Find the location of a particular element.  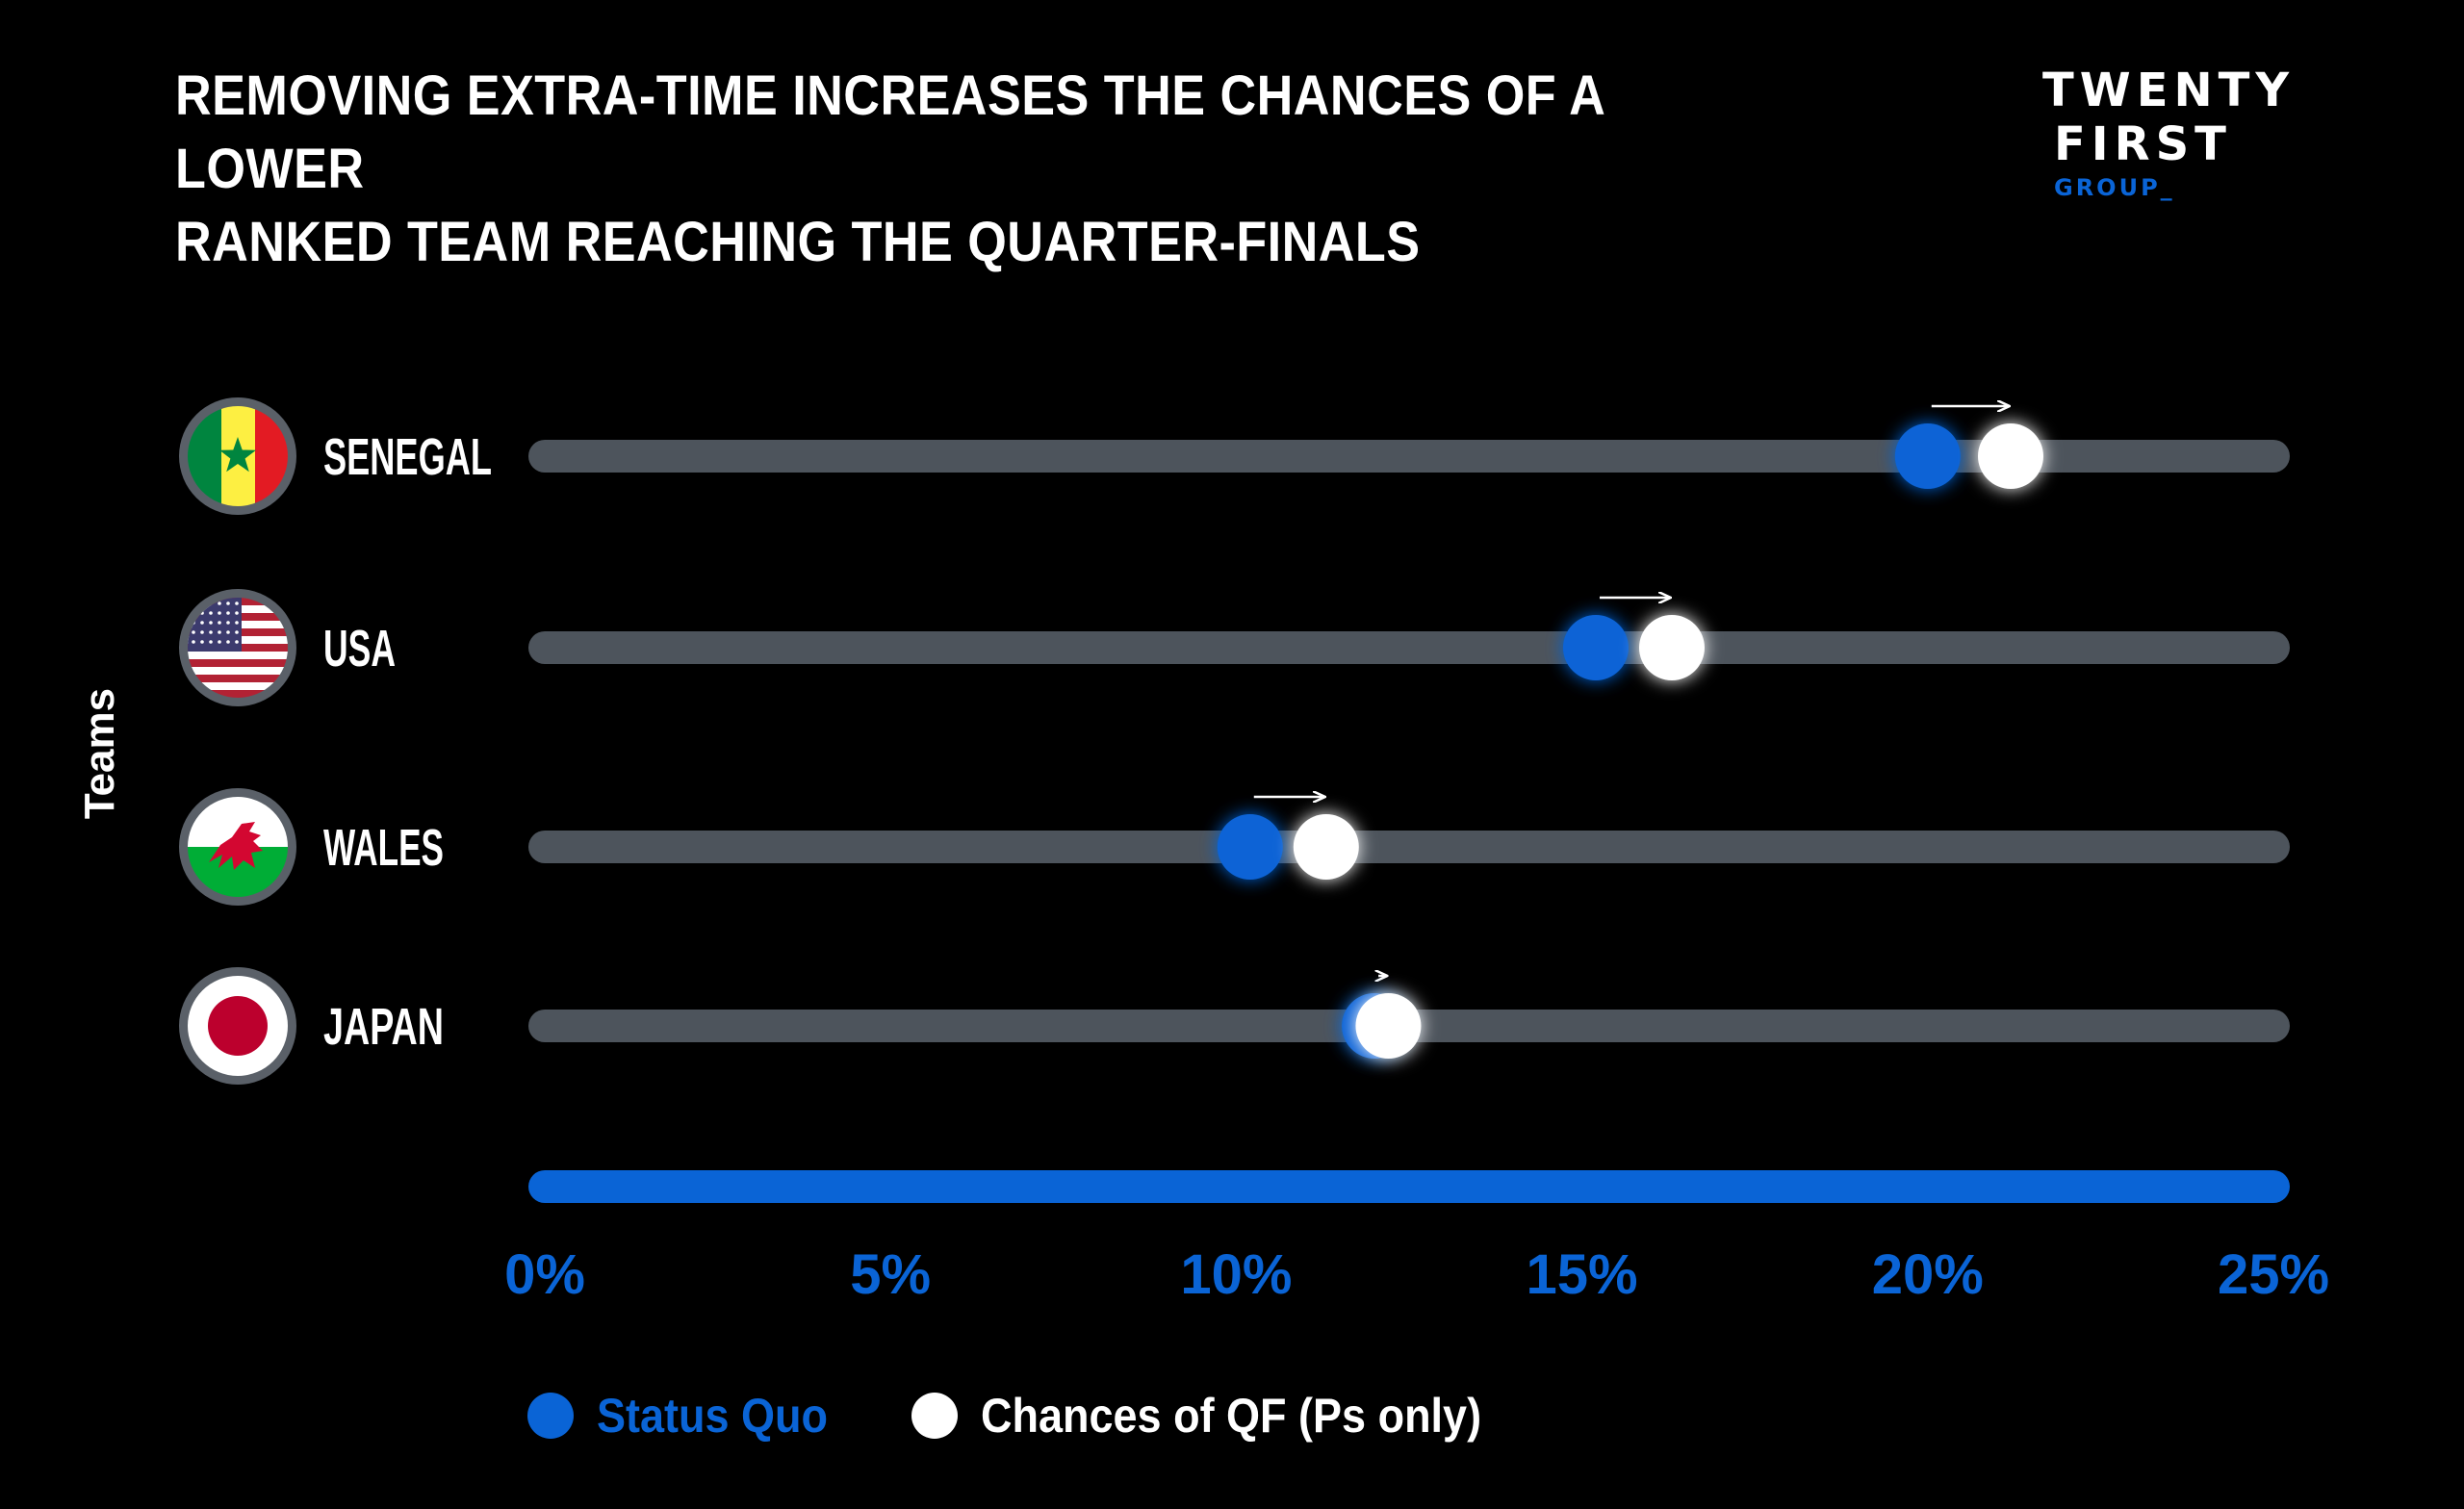

tick-label: 15% is located at coordinates (1582, 1274).